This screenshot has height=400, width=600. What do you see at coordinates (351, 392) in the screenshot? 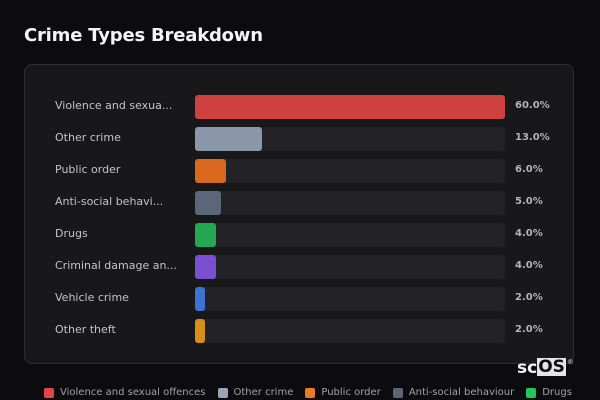
I see `legend-label: Public order` at bounding box center [351, 392].